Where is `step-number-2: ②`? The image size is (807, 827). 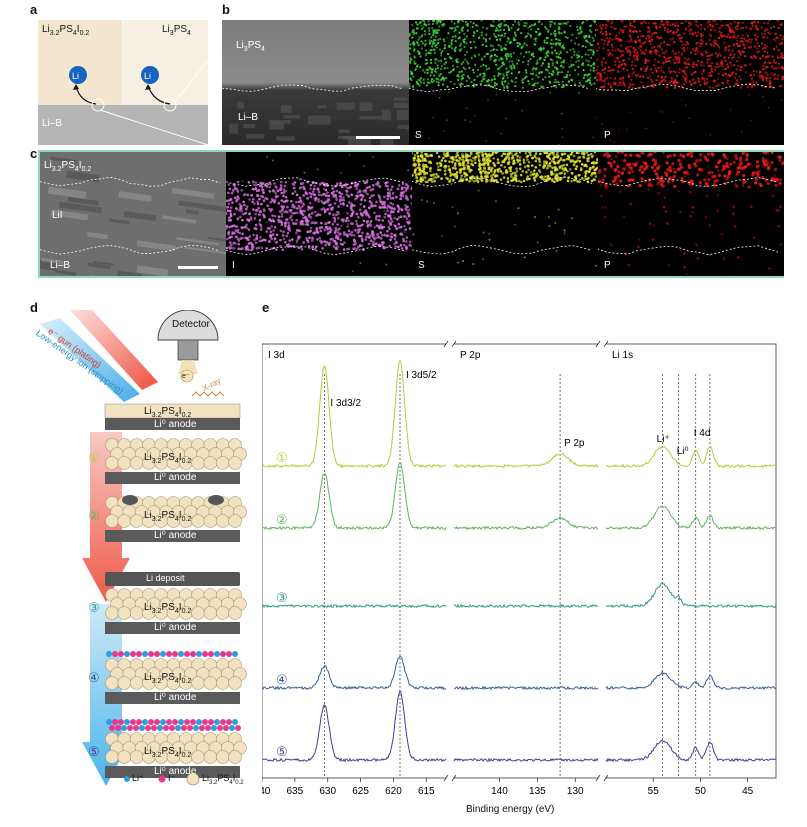
step-number-2: ② is located at coordinates (94, 516).